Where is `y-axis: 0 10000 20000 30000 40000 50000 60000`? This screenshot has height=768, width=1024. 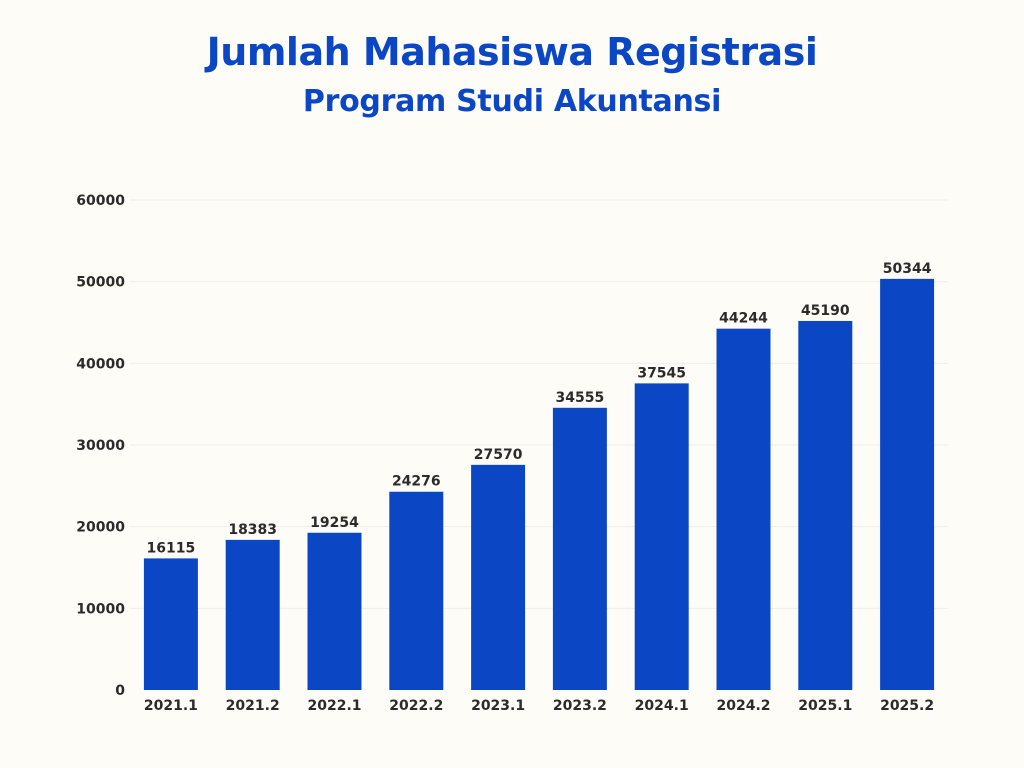 y-axis: 0 10000 20000 30000 40000 50000 60000 is located at coordinates (100, 446).